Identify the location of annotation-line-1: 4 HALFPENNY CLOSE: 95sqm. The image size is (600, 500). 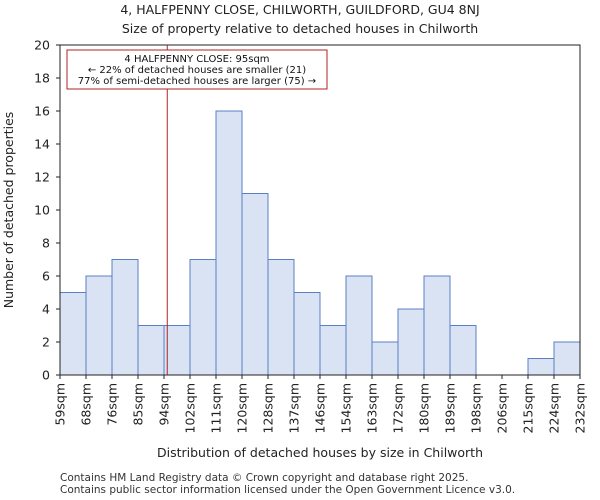
(196, 59).